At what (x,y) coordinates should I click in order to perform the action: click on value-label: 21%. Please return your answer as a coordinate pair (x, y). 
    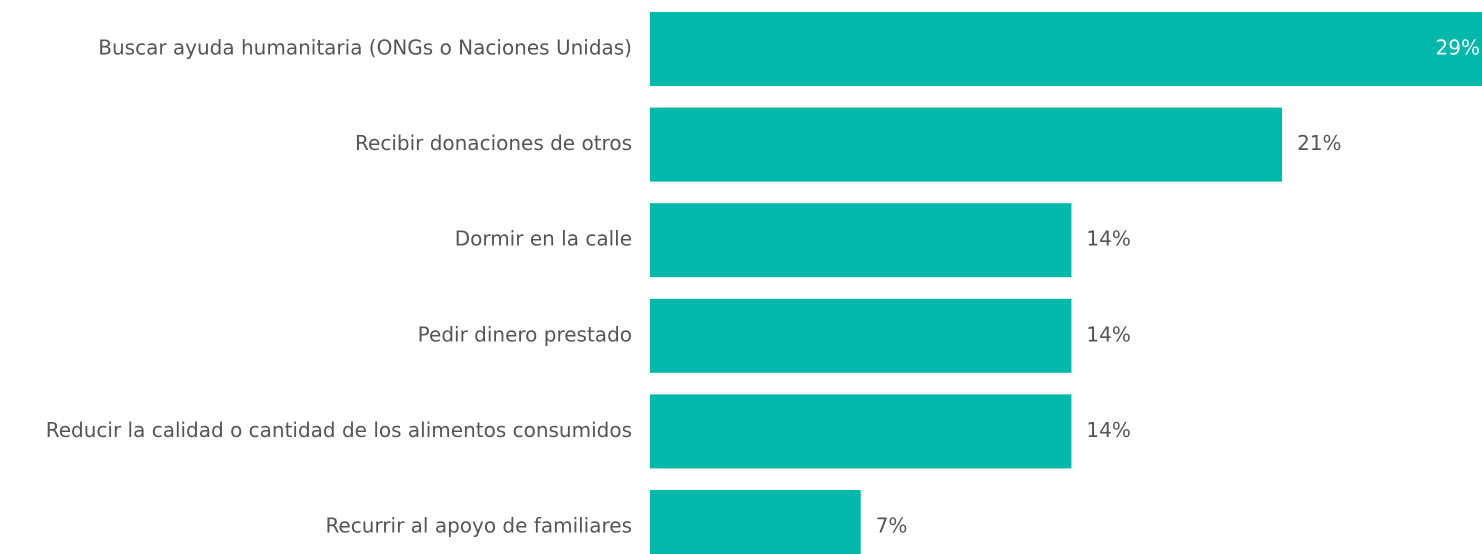
    Looking at the image, I should click on (1319, 143).